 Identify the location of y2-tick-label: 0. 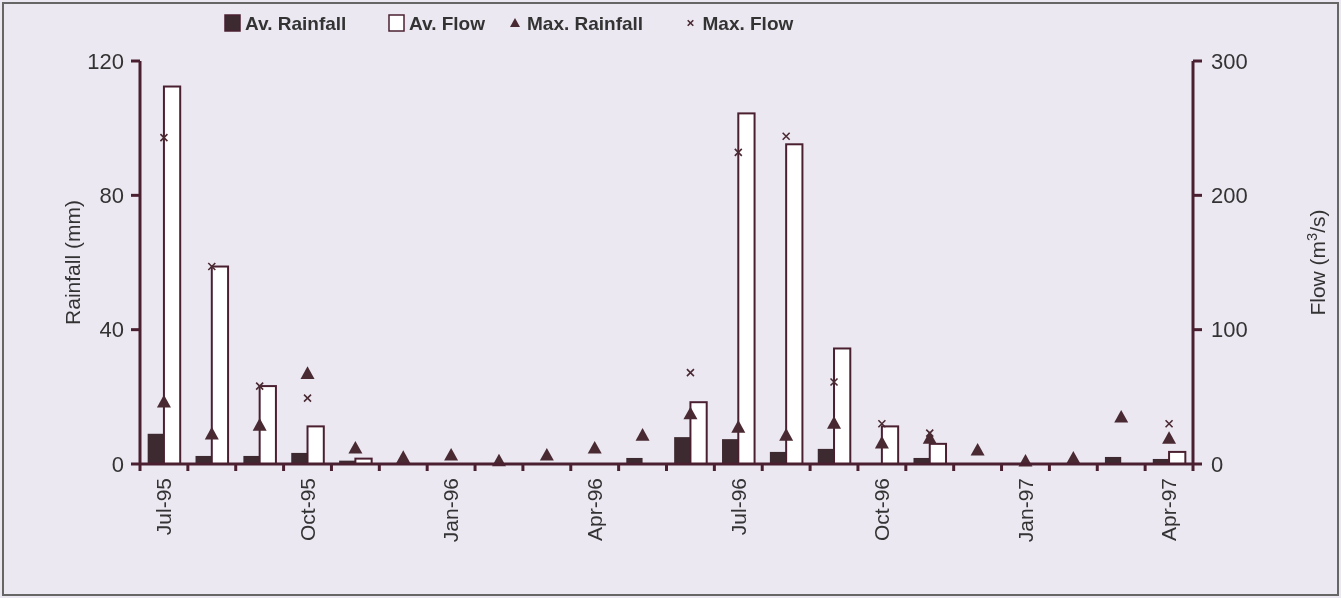
(1217, 464).